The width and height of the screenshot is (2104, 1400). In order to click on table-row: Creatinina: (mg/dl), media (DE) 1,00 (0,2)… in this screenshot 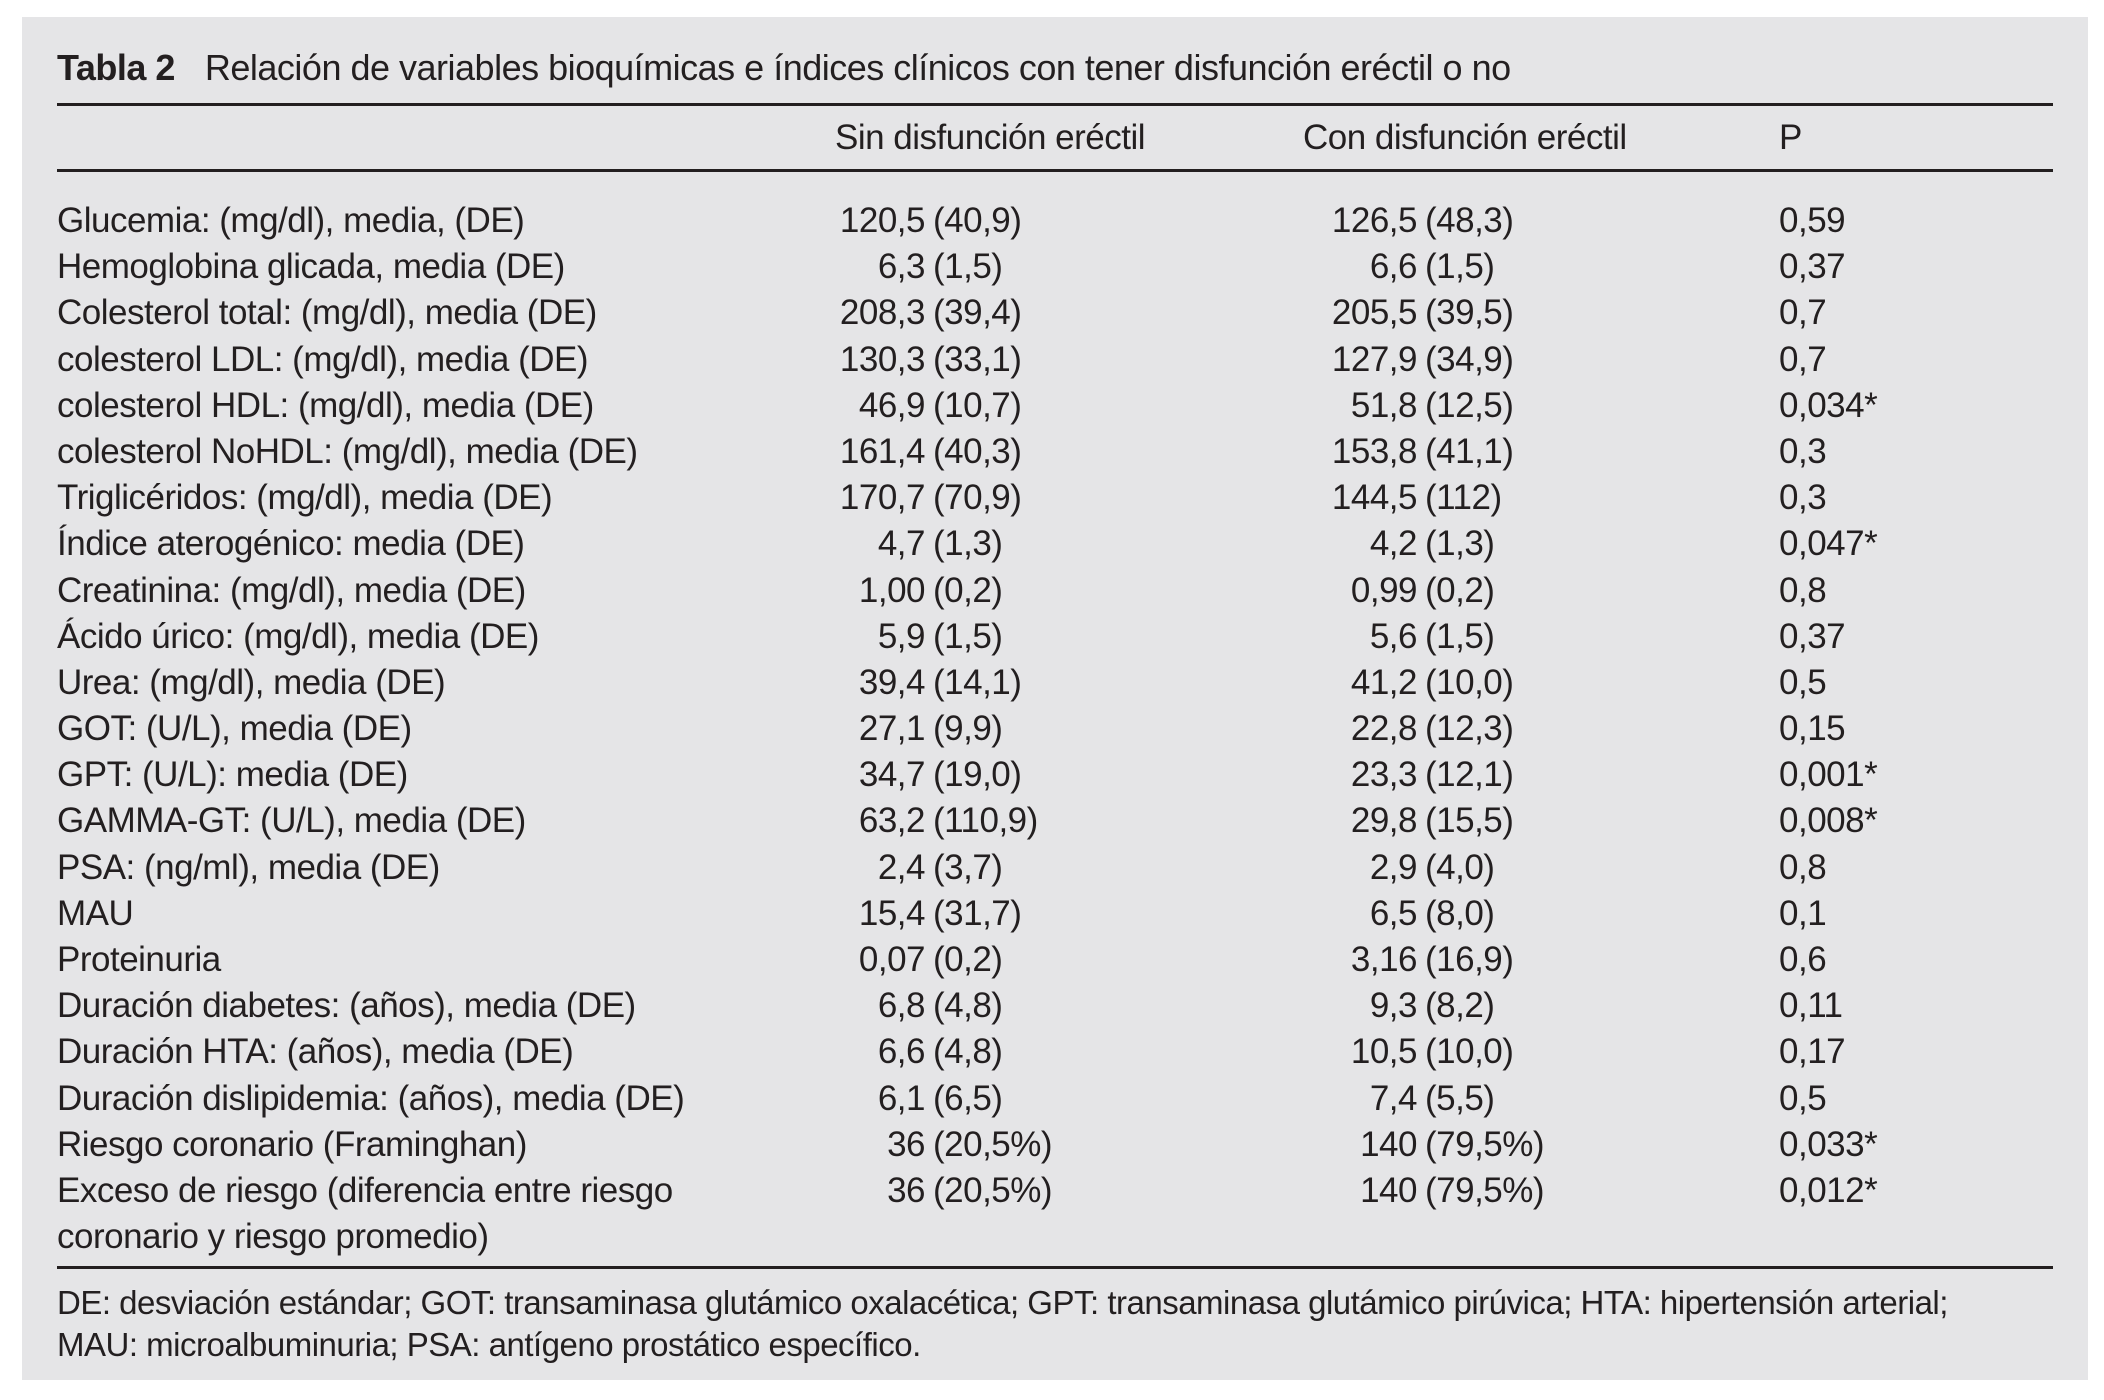, I will do `click(1055, 591)`.